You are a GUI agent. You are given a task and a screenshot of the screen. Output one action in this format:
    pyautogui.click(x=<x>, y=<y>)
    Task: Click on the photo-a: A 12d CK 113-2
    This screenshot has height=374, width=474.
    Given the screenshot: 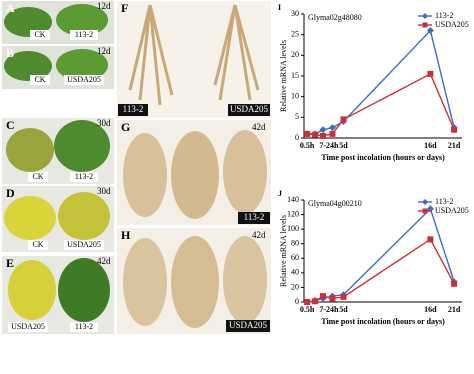 What is the action you would take?
    pyautogui.click(x=58, y=22)
    